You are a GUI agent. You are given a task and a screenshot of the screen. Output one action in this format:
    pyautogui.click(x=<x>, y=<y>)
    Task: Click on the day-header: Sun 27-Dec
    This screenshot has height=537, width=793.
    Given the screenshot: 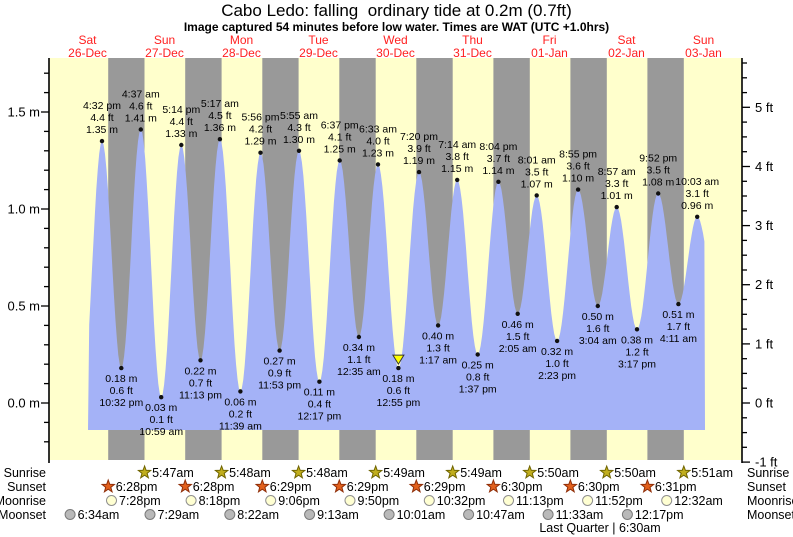 What is the action you would take?
    pyautogui.click(x=164, y=46)
    